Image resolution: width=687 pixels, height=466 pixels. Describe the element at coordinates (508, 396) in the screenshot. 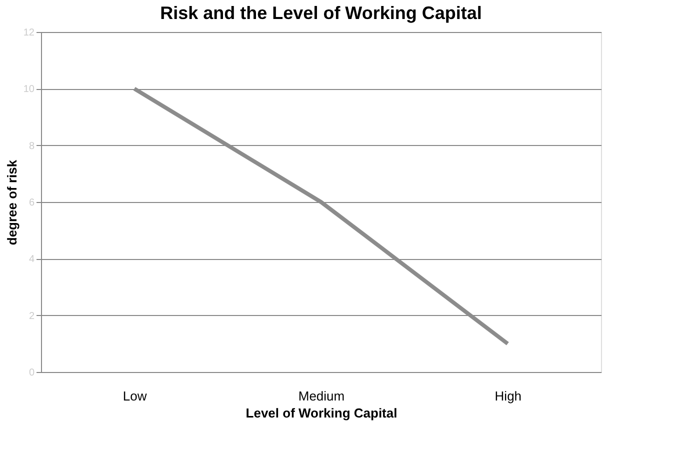

I see `x-tick-label: High` at that location.